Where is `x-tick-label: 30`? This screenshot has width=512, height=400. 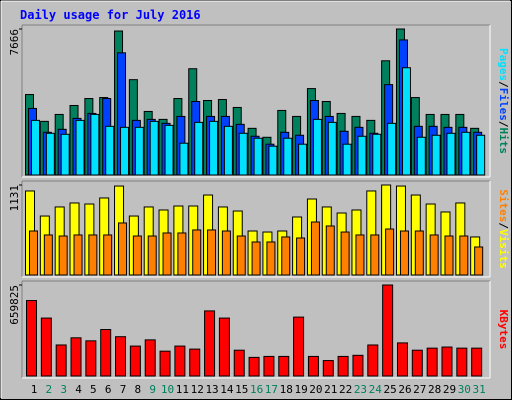 x-tick-label: 30 is located at coordinates (464, 389).